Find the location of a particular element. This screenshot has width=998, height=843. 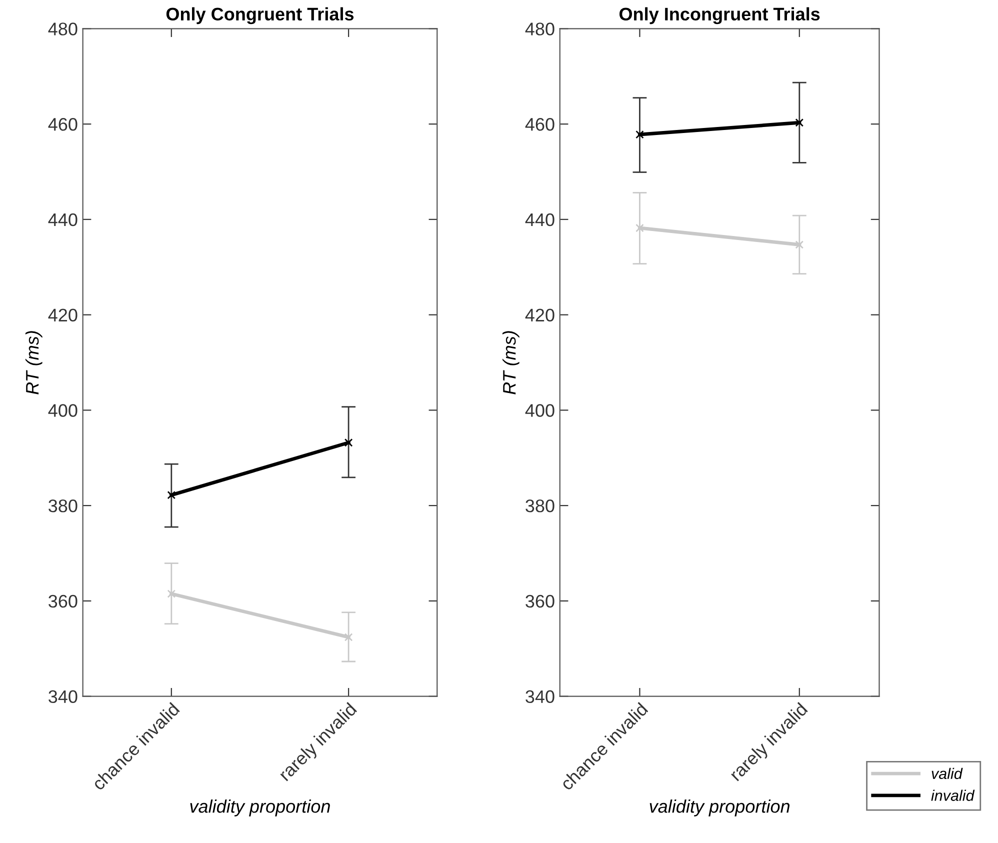

legend-label: invalid is located at coordinates (953, 795).